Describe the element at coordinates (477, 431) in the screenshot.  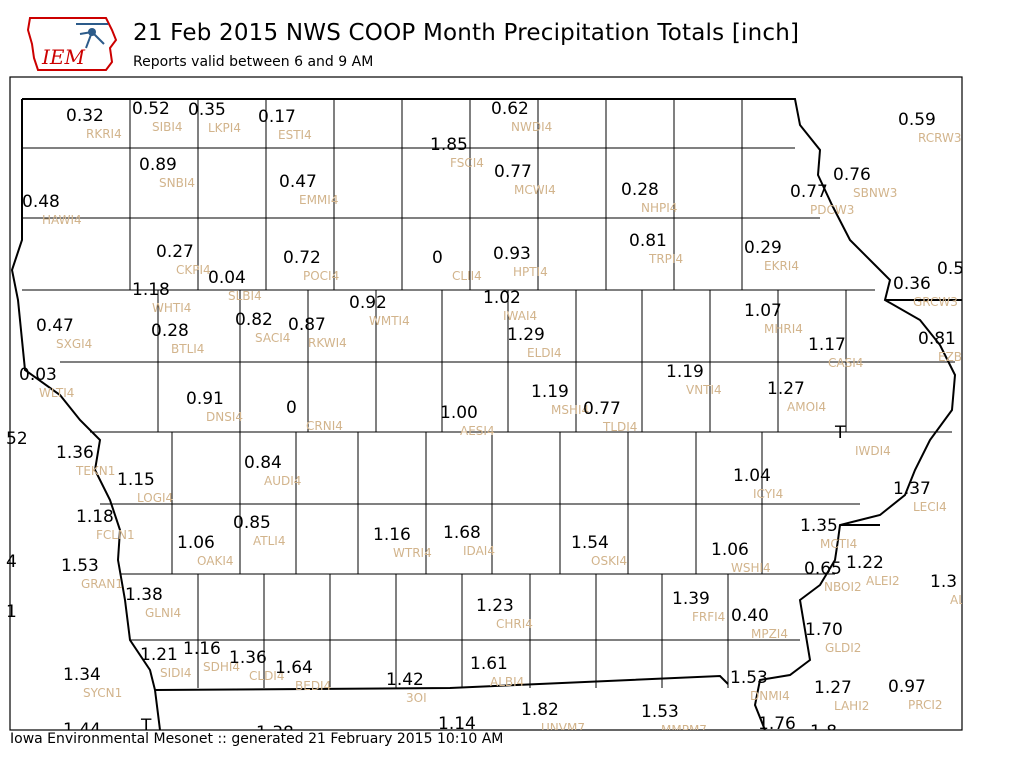
I see `station-id-41: AESI4` at that location.